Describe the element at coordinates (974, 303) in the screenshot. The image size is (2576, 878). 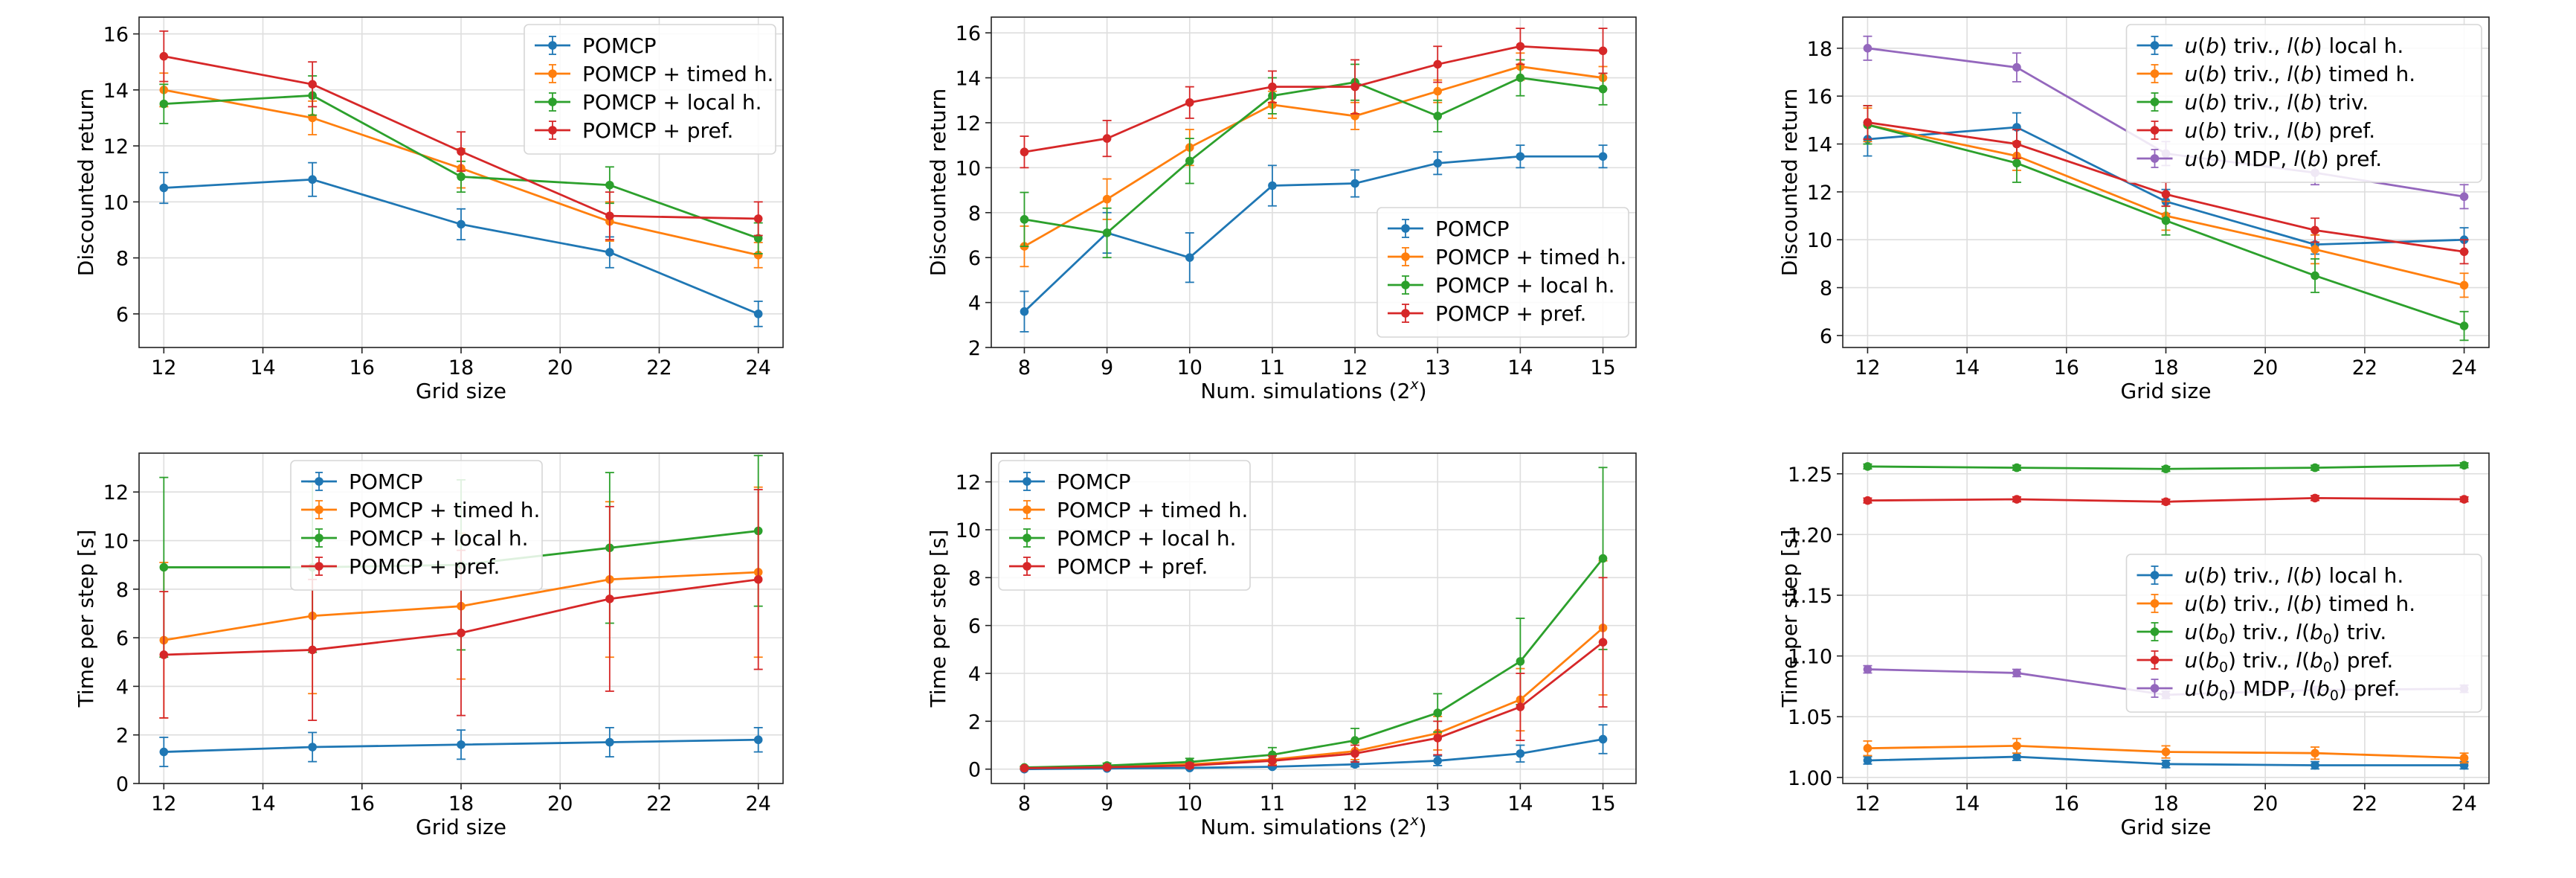
I see `y-tick-label: 4` at that location.